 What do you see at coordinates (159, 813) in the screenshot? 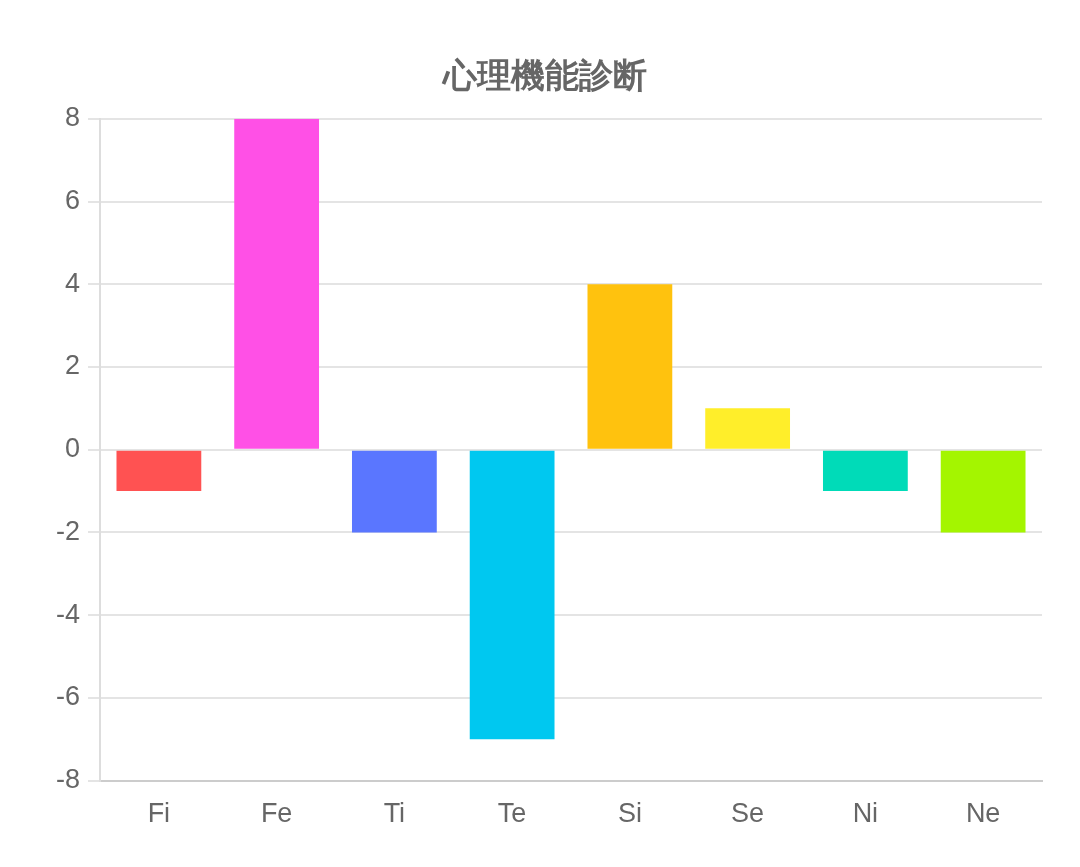
I see `x-tick-label: Fi` at bounding box center [159, 813].